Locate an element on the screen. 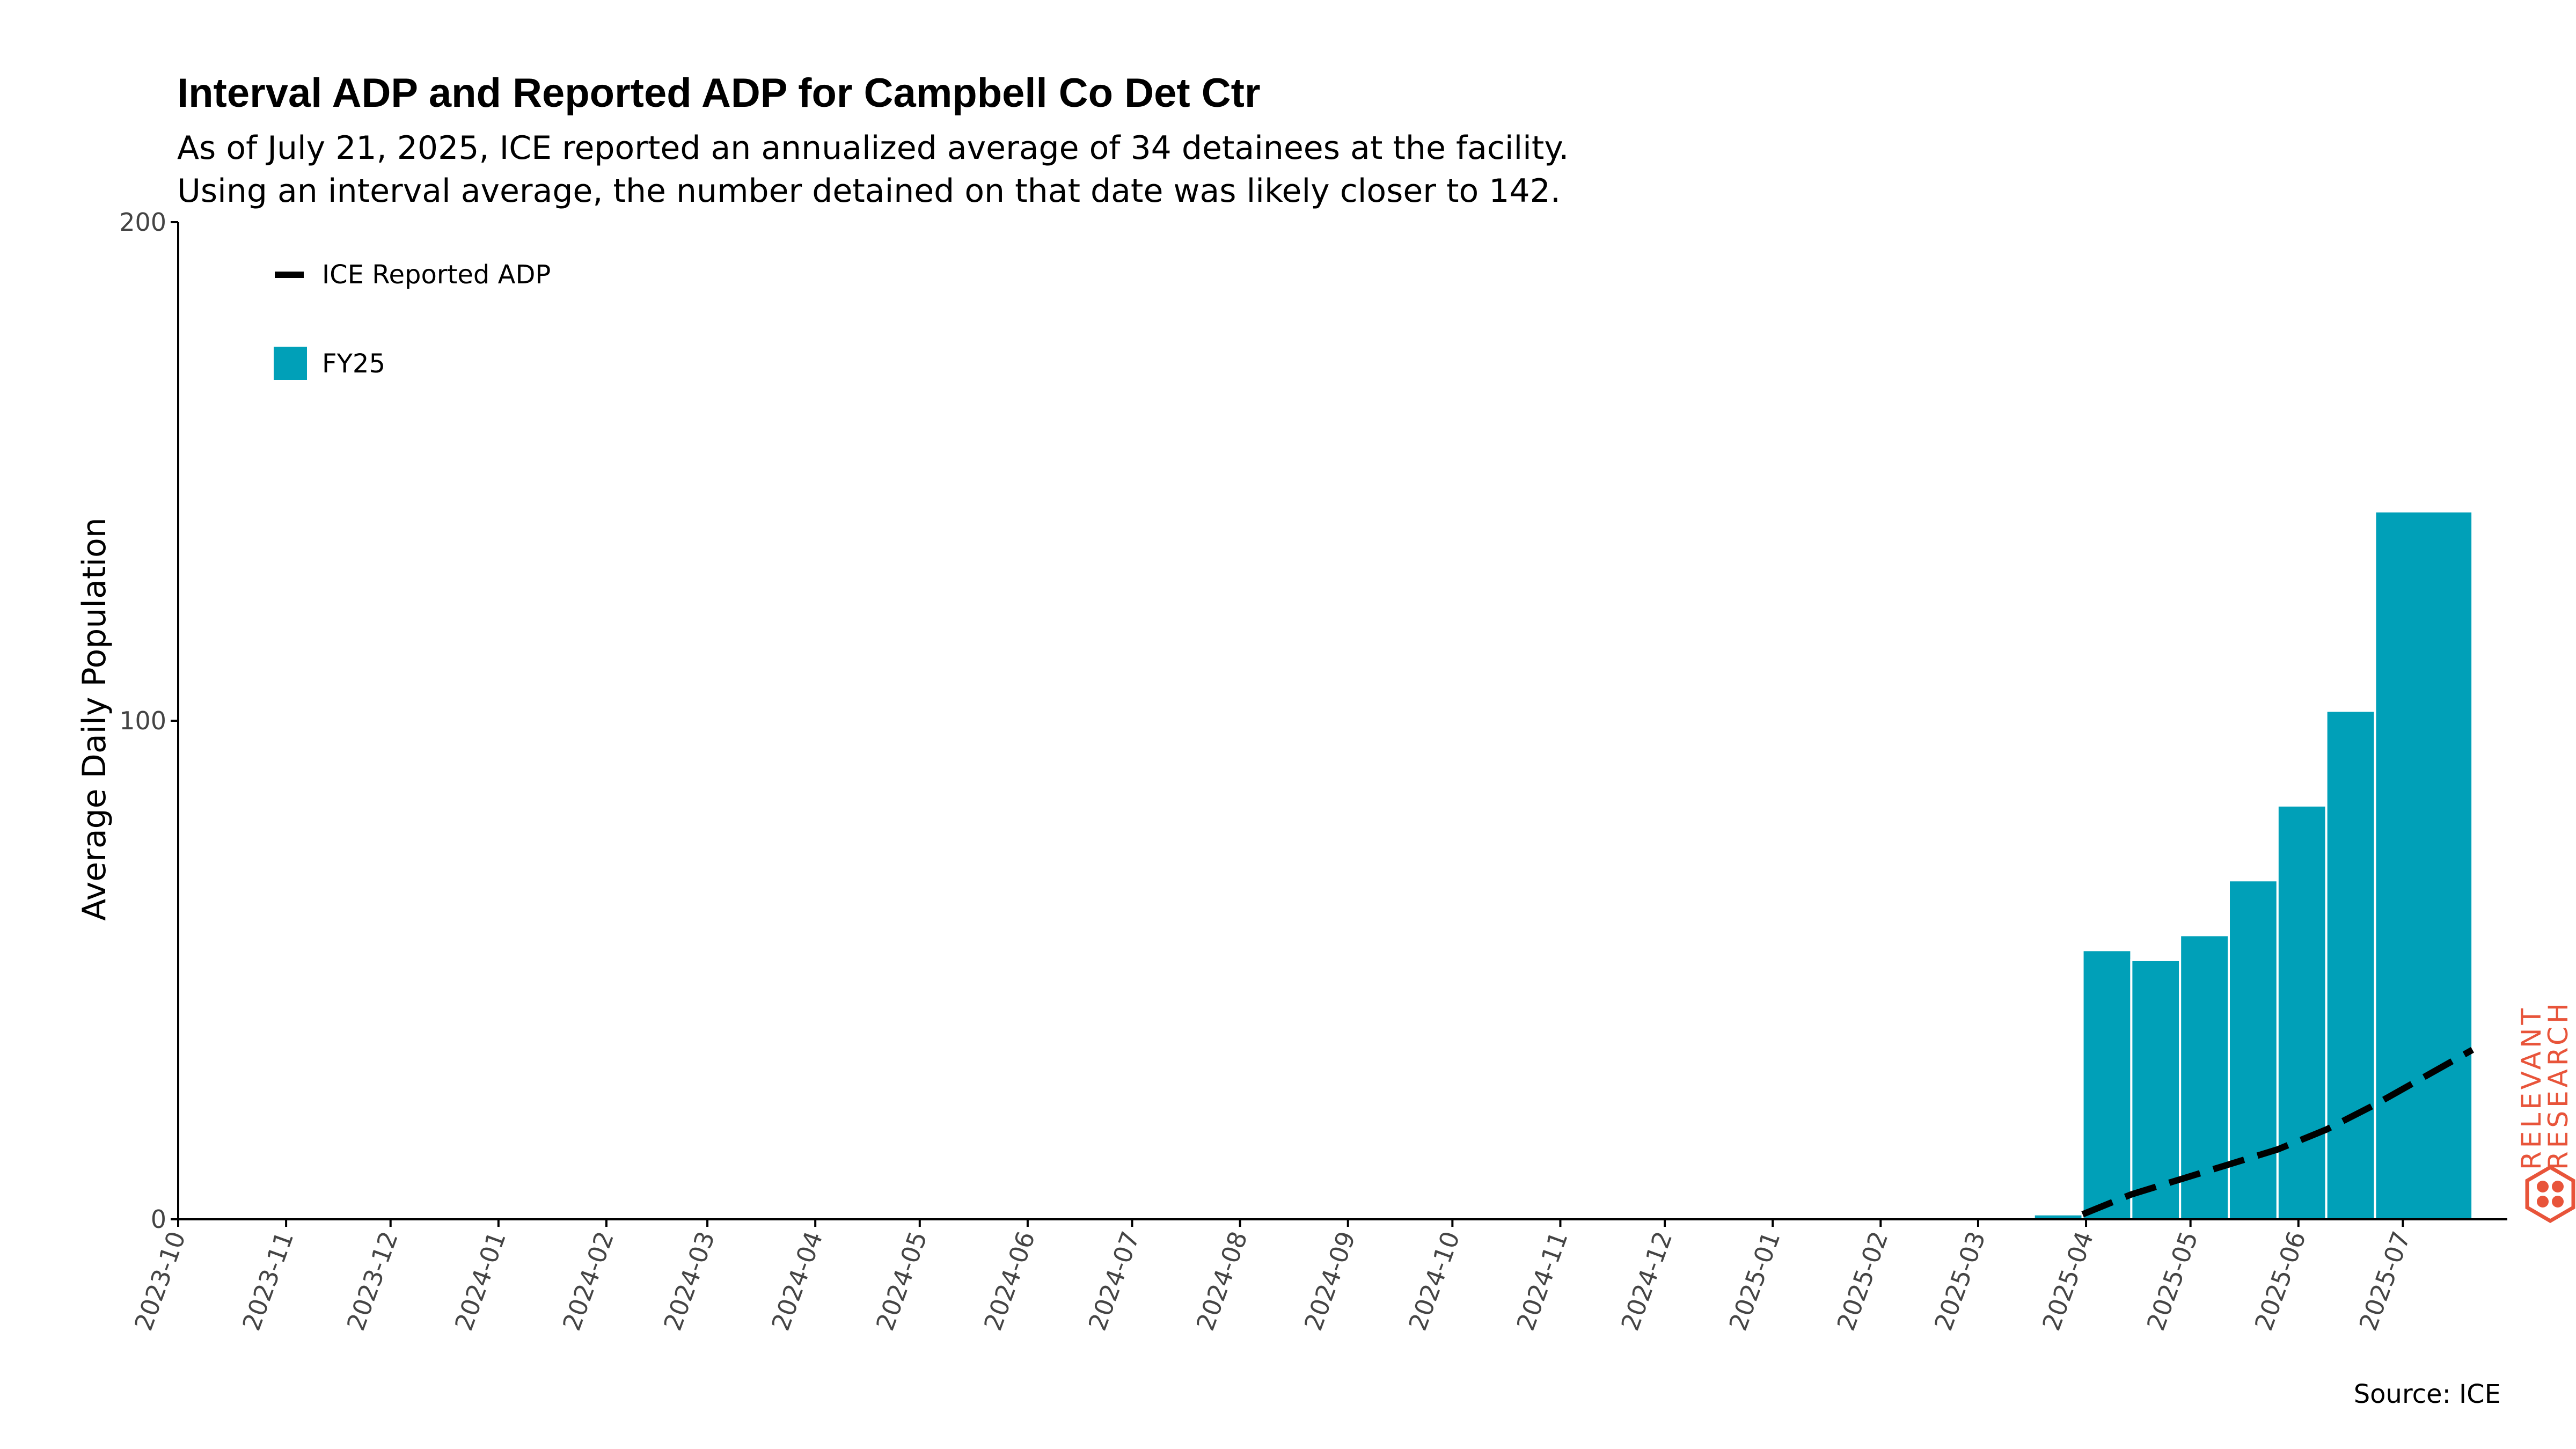 The image size is (2576, 1449). x-tick-label-6: 2024-04 is located at coordinates (797, 1280).